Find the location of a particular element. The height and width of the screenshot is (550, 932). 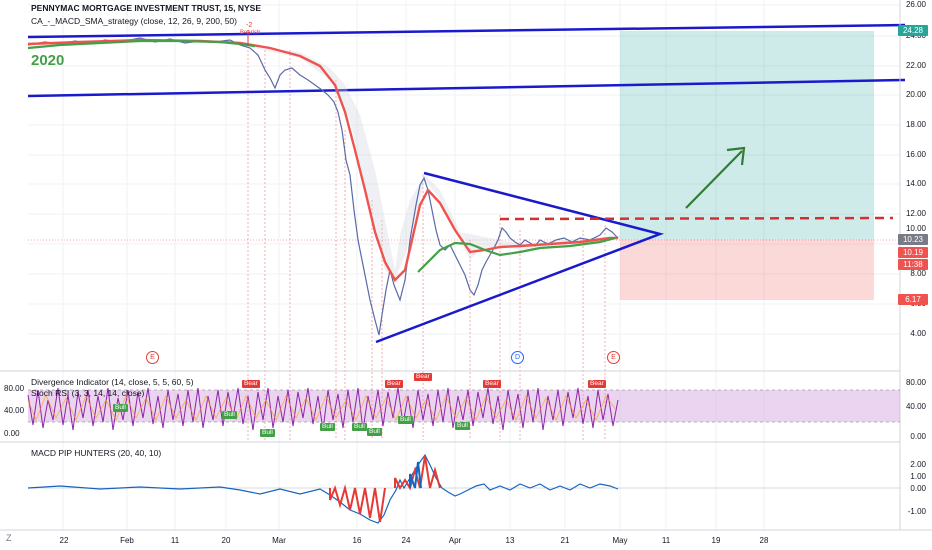

lower-channel-line is located at coordinates (466, 88).